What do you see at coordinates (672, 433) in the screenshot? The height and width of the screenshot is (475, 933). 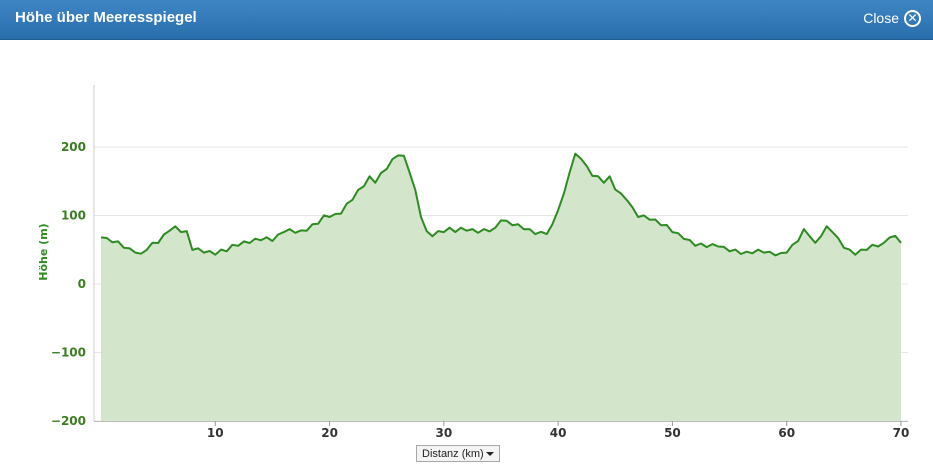 I see `x-tick-label: 50` at bounding box center [672, 433].